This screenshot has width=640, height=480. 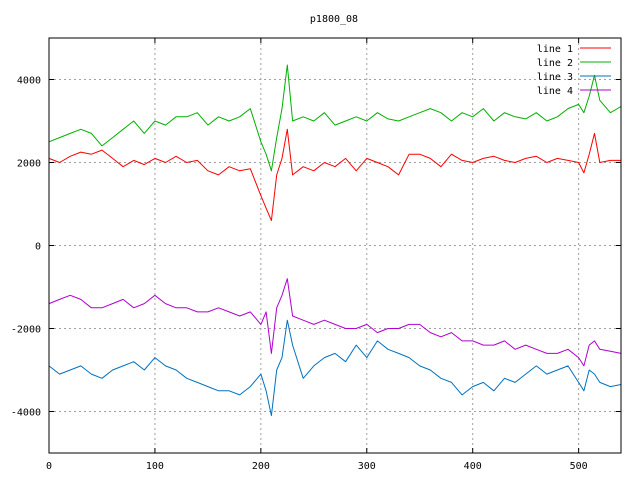 What do you see at coordinates (334, 19) in the screenshot?
I see `chart-title: p1800_08` at bounding box center [334, 19].